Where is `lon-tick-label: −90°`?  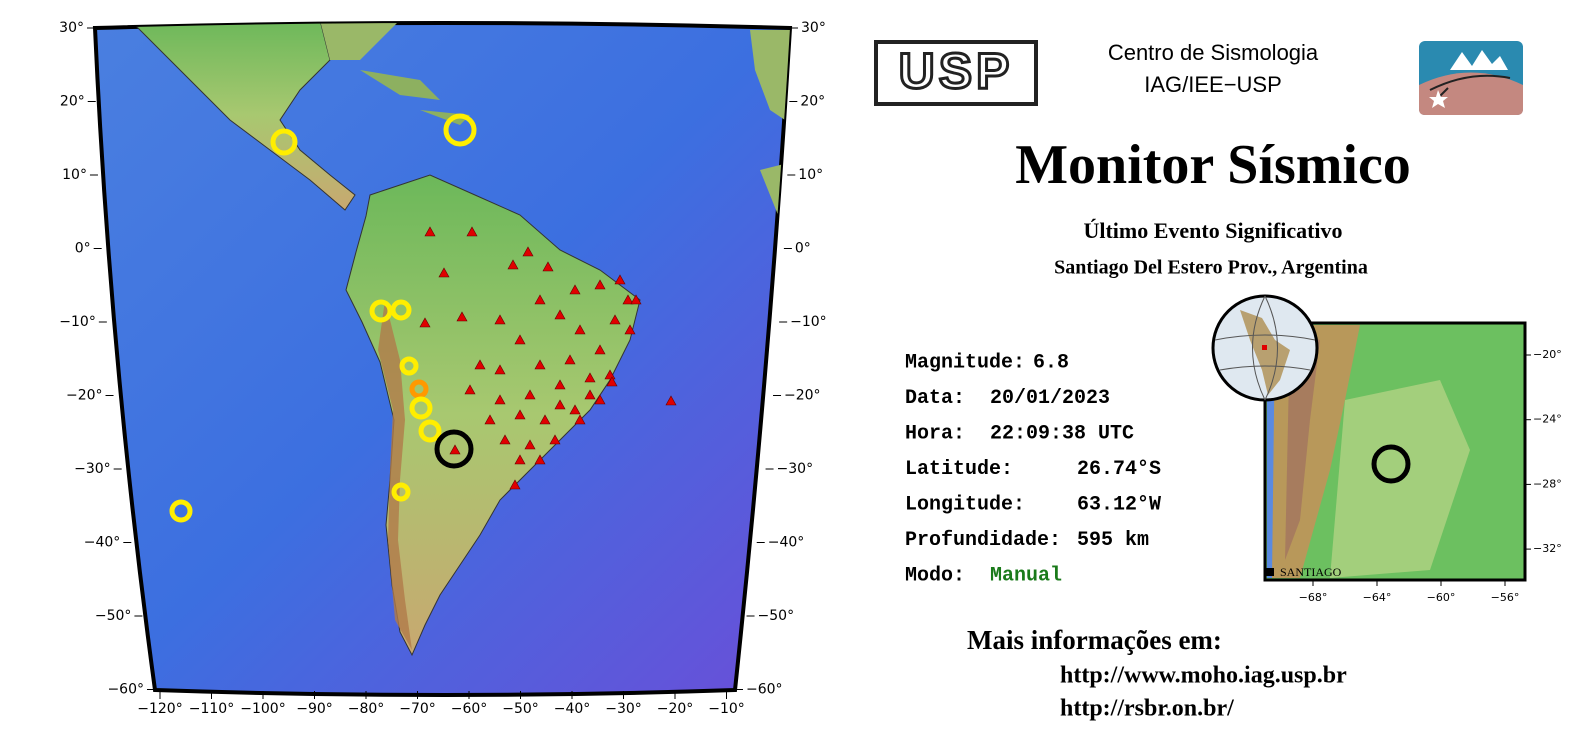
lon-tick-label: −90° is located at coordinates (314, 709).